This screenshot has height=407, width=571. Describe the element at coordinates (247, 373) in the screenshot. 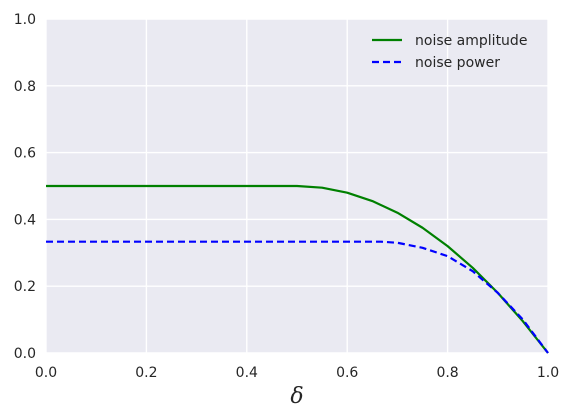

I see `x-tick-label: 0.4` at that location.